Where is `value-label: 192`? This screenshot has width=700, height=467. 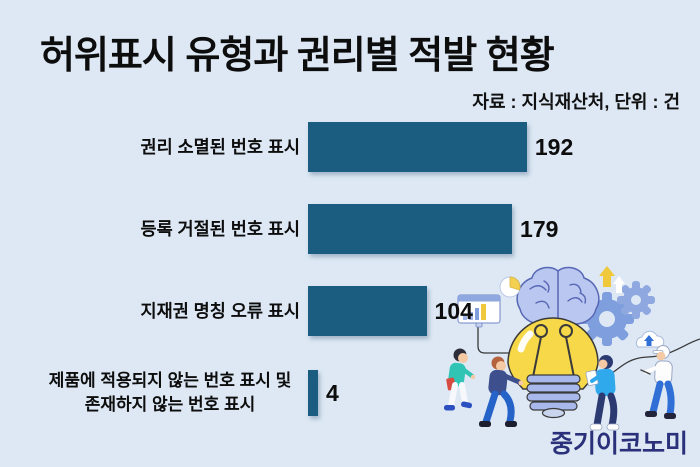 value-label: 192 is located at coordinates (554, 146).